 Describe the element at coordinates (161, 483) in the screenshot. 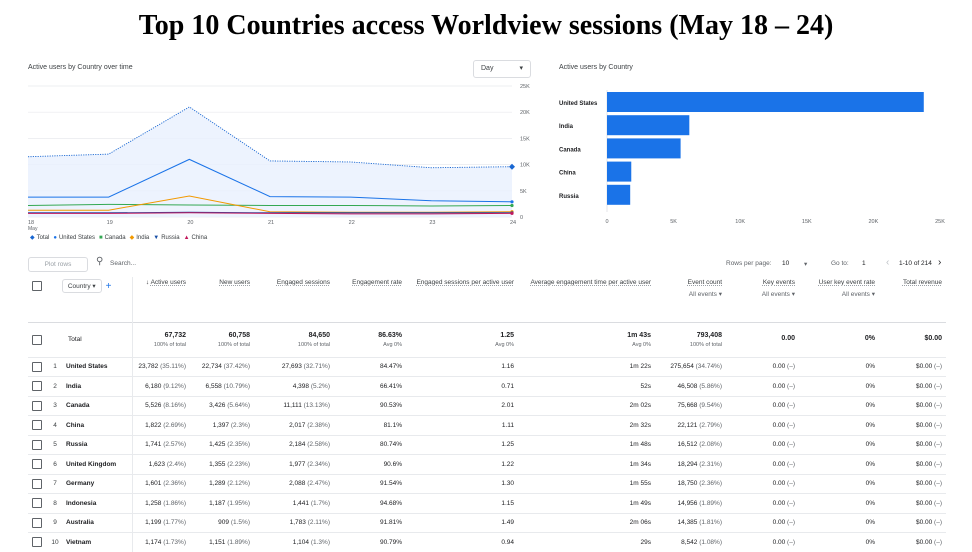

I see `metric-cell: 1,601 (2.36%)` at that location.